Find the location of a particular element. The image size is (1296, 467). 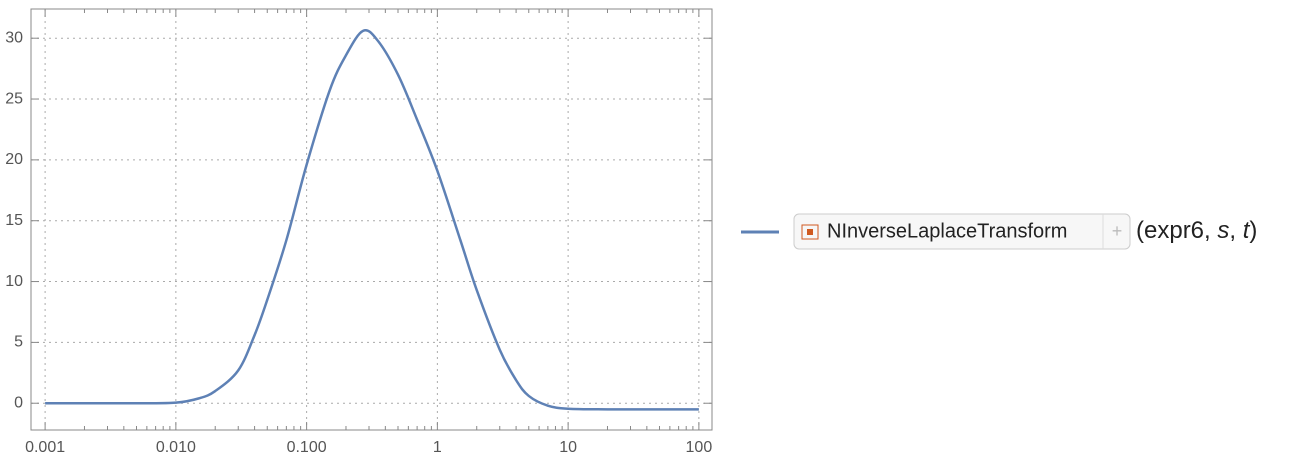

x-tick-label: 1 is located at coordinates (437, 447).